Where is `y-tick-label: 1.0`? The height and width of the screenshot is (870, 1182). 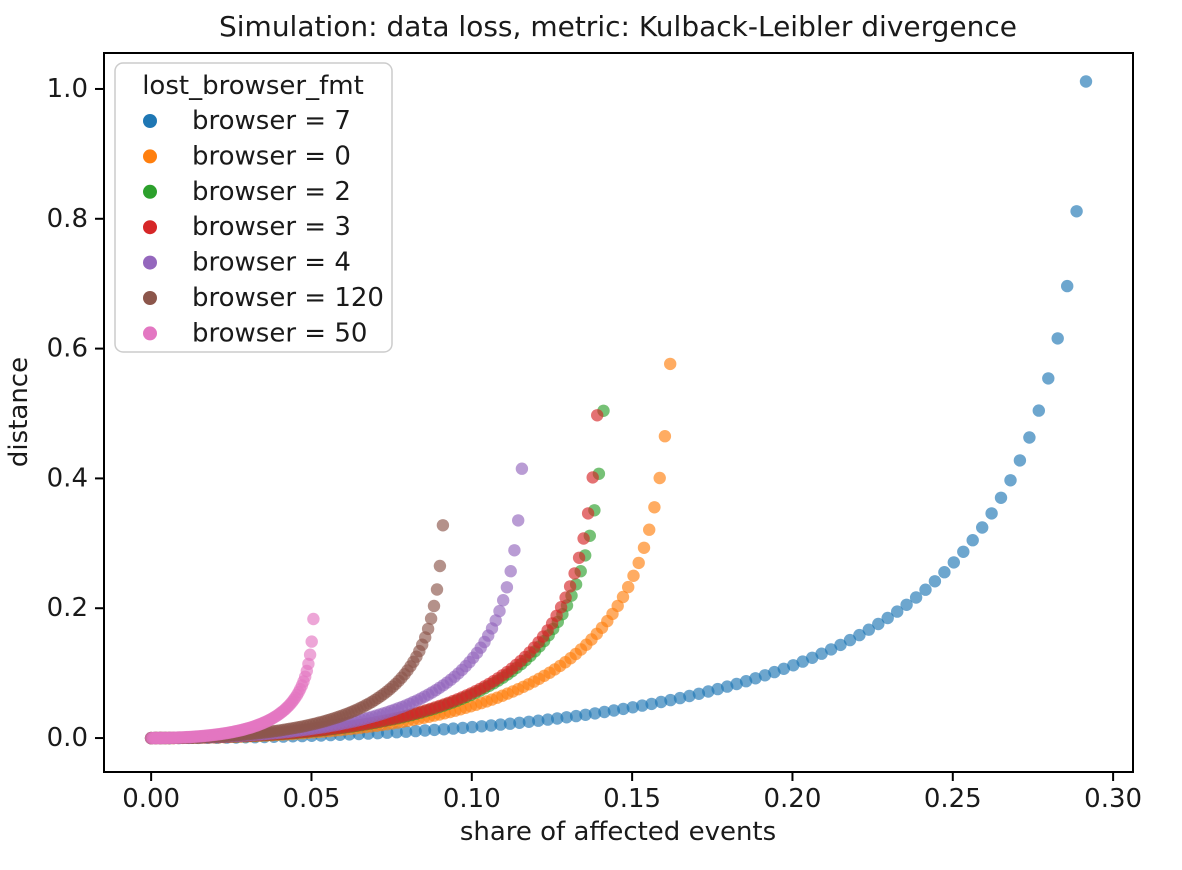 y-tick-label: 1.0 is located at coordinates (67, 89).